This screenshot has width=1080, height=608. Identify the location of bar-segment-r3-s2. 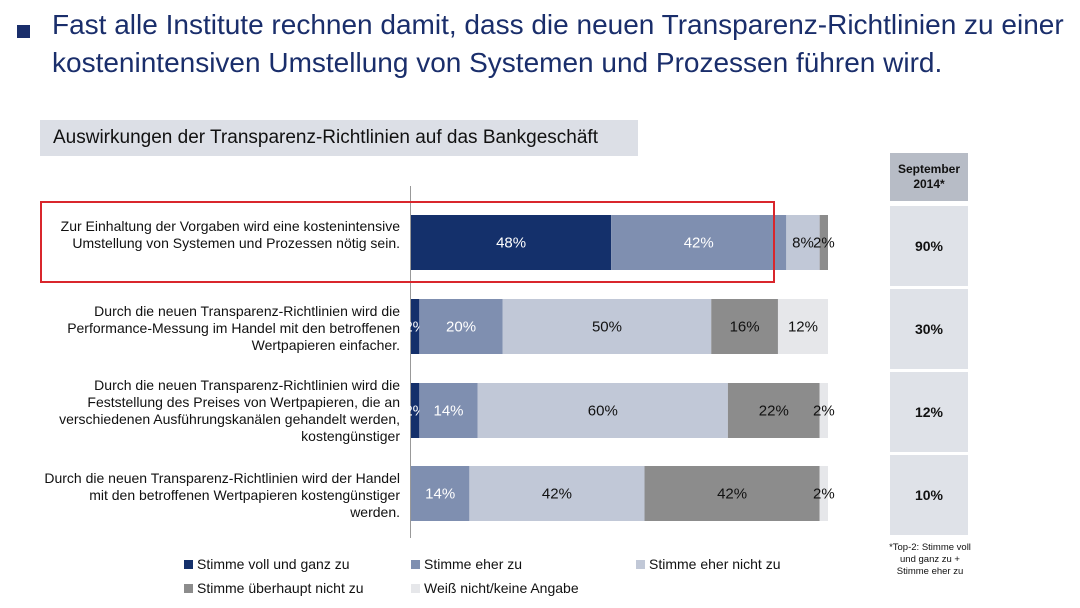
(448, 410).